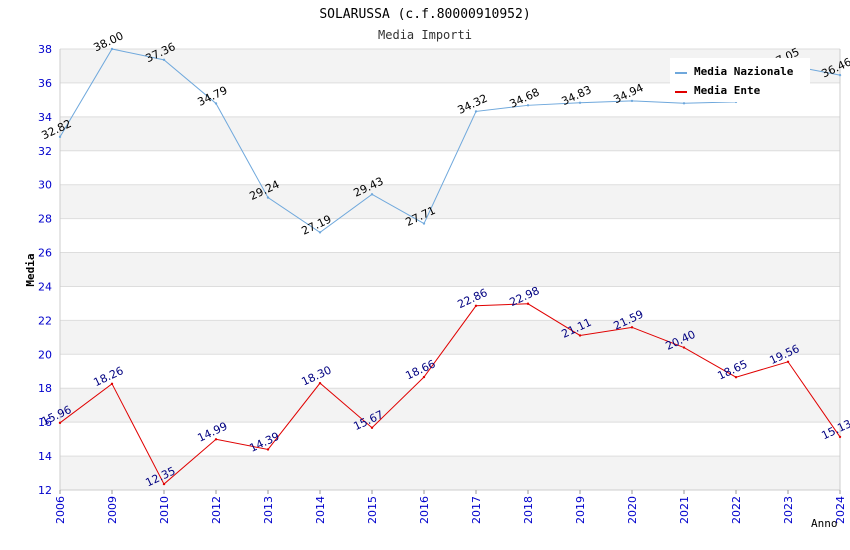 This screenshot has width=850, height=550. I want to click on y-tick-label: 36, so click(45, 83).